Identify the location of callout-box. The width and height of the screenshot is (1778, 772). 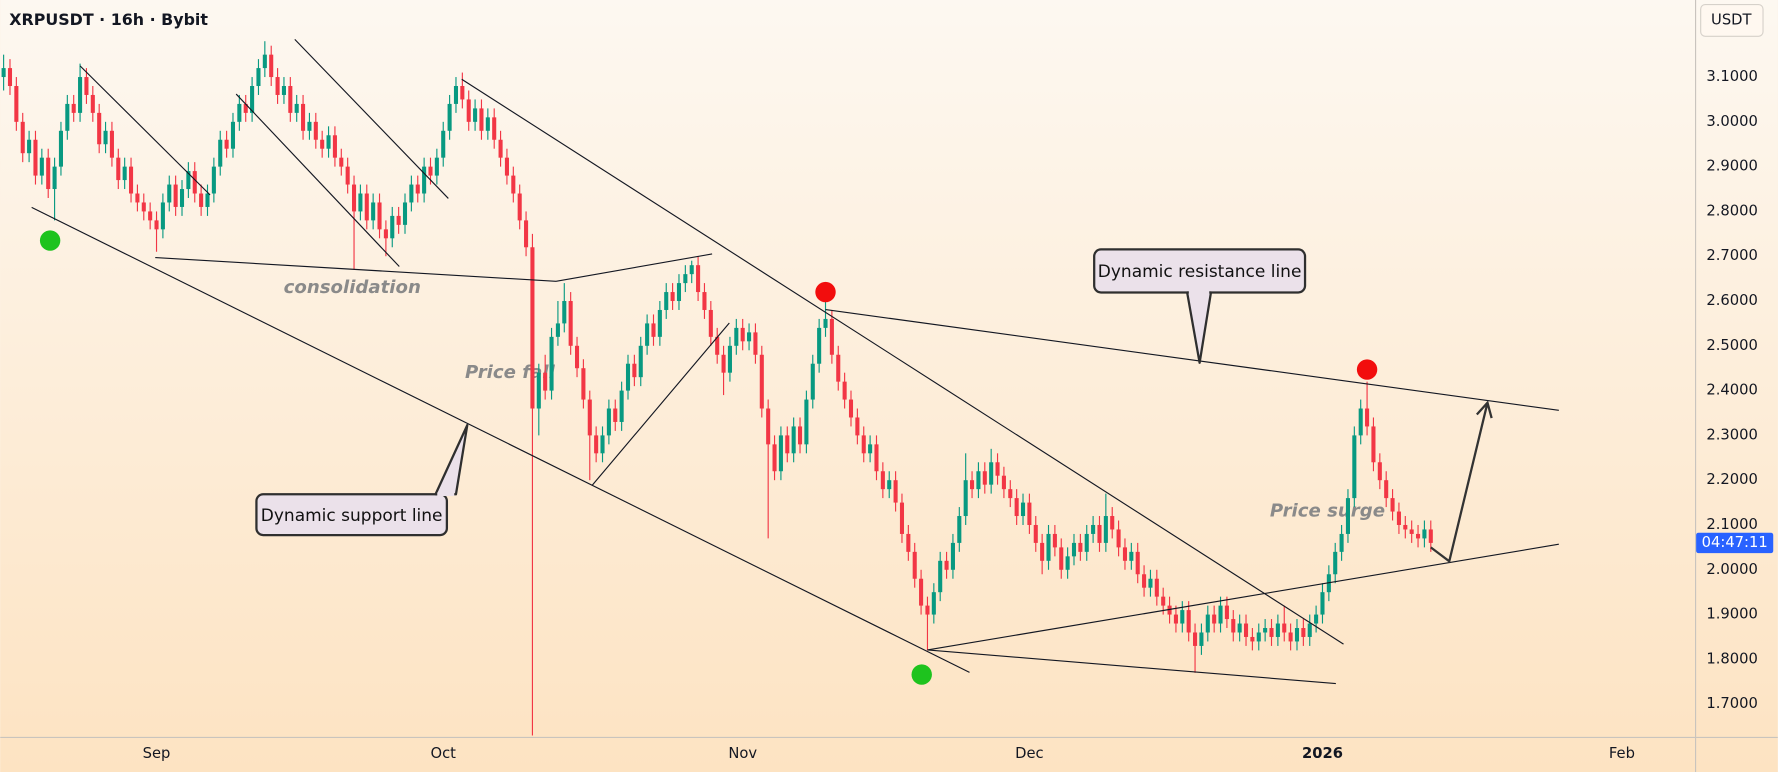
(352, 515).